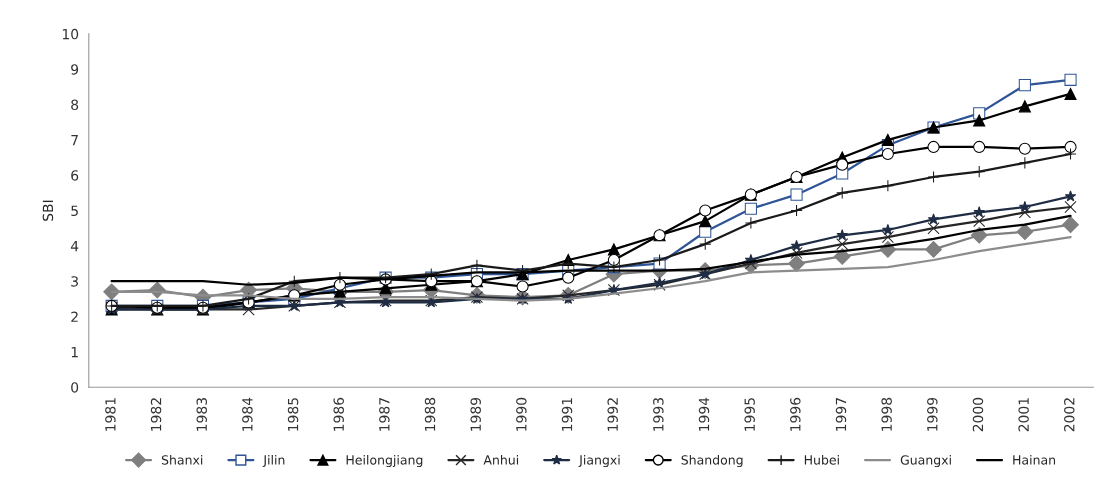 This screenshot has height=484, width=1110. What do you see at coordinates (704, 414) in the screenshot?
I see `x-tick-label: 1994` at bounding box center [704, 414].